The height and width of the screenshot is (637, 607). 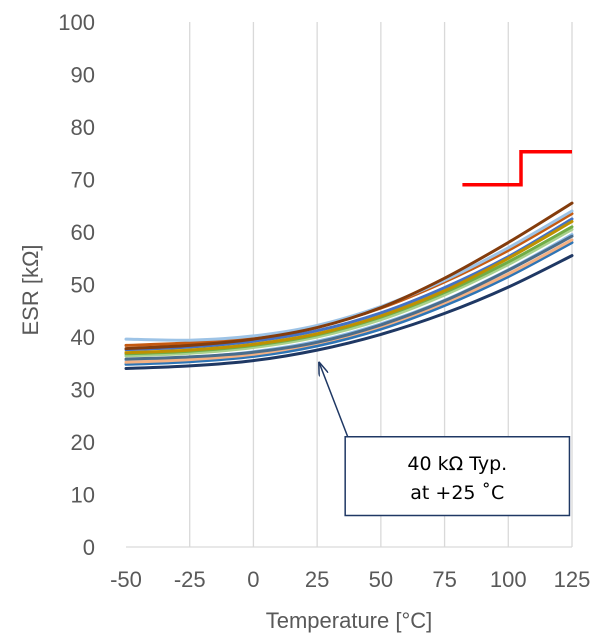 What do you see at coordinates (457, 493) in the screenshot?
I see `annotation-text-line: at +25 ˚C` at bounding box center [457, 493].